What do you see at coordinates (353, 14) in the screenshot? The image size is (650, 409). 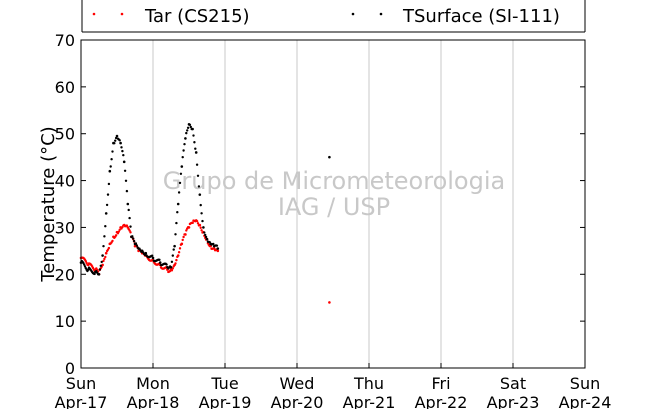 I see `legend-marker-tsurface` at bounding box center [353, 14].